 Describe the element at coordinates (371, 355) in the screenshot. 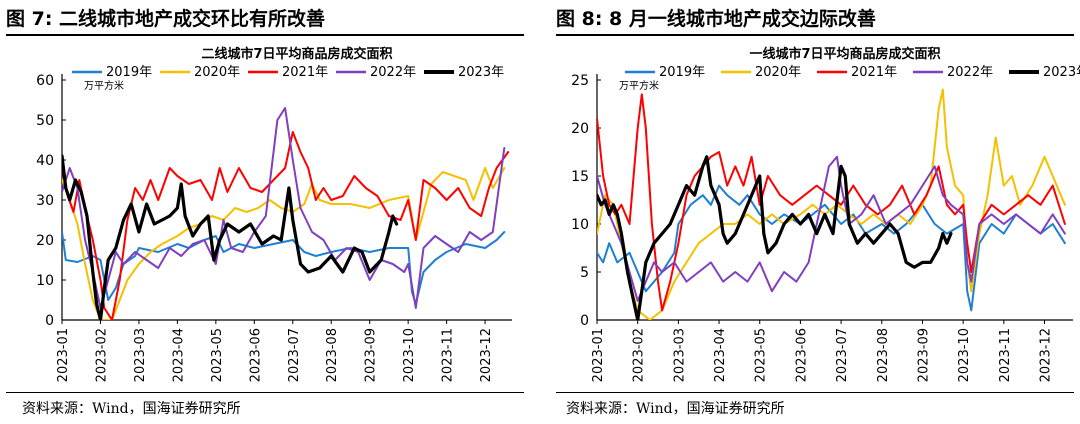

I see `left-x-tick-label-8: 2023-09` at that location.